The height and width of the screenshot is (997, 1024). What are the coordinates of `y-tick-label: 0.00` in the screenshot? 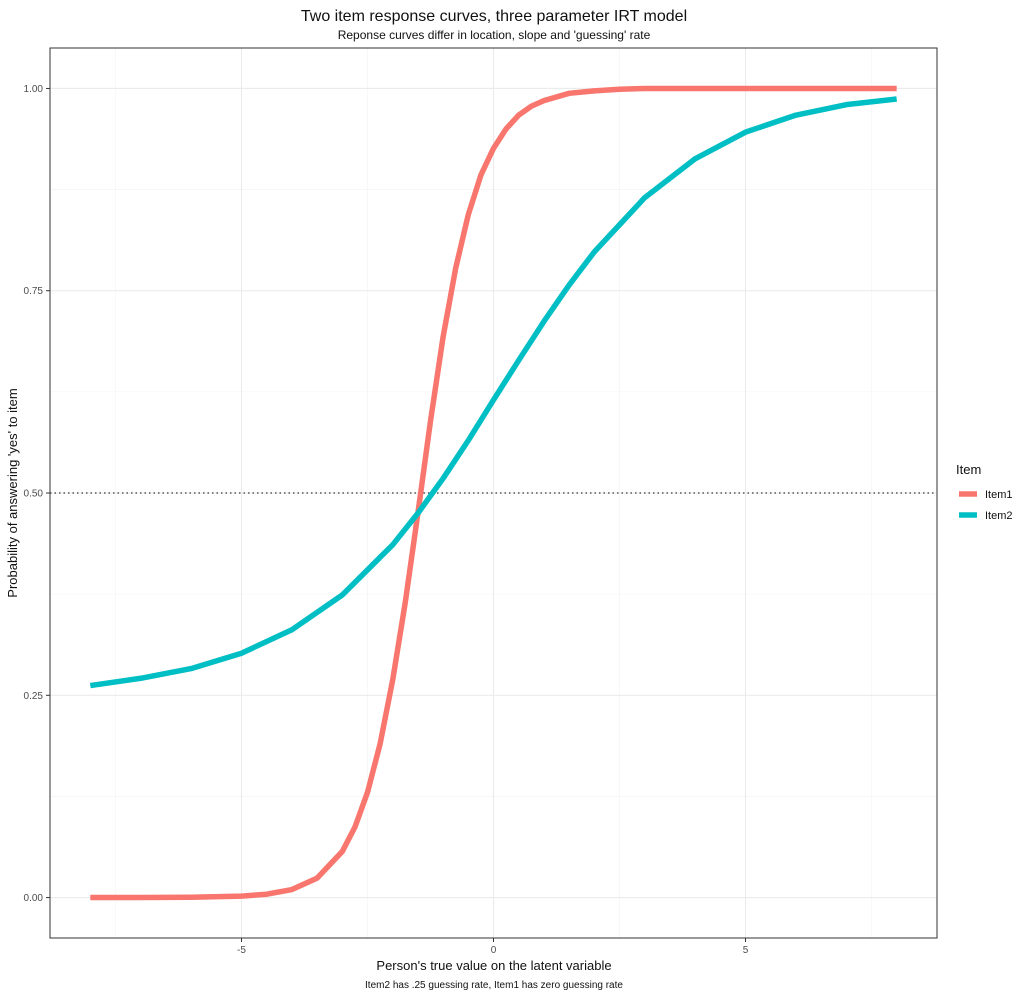 It's located at (34, 898).